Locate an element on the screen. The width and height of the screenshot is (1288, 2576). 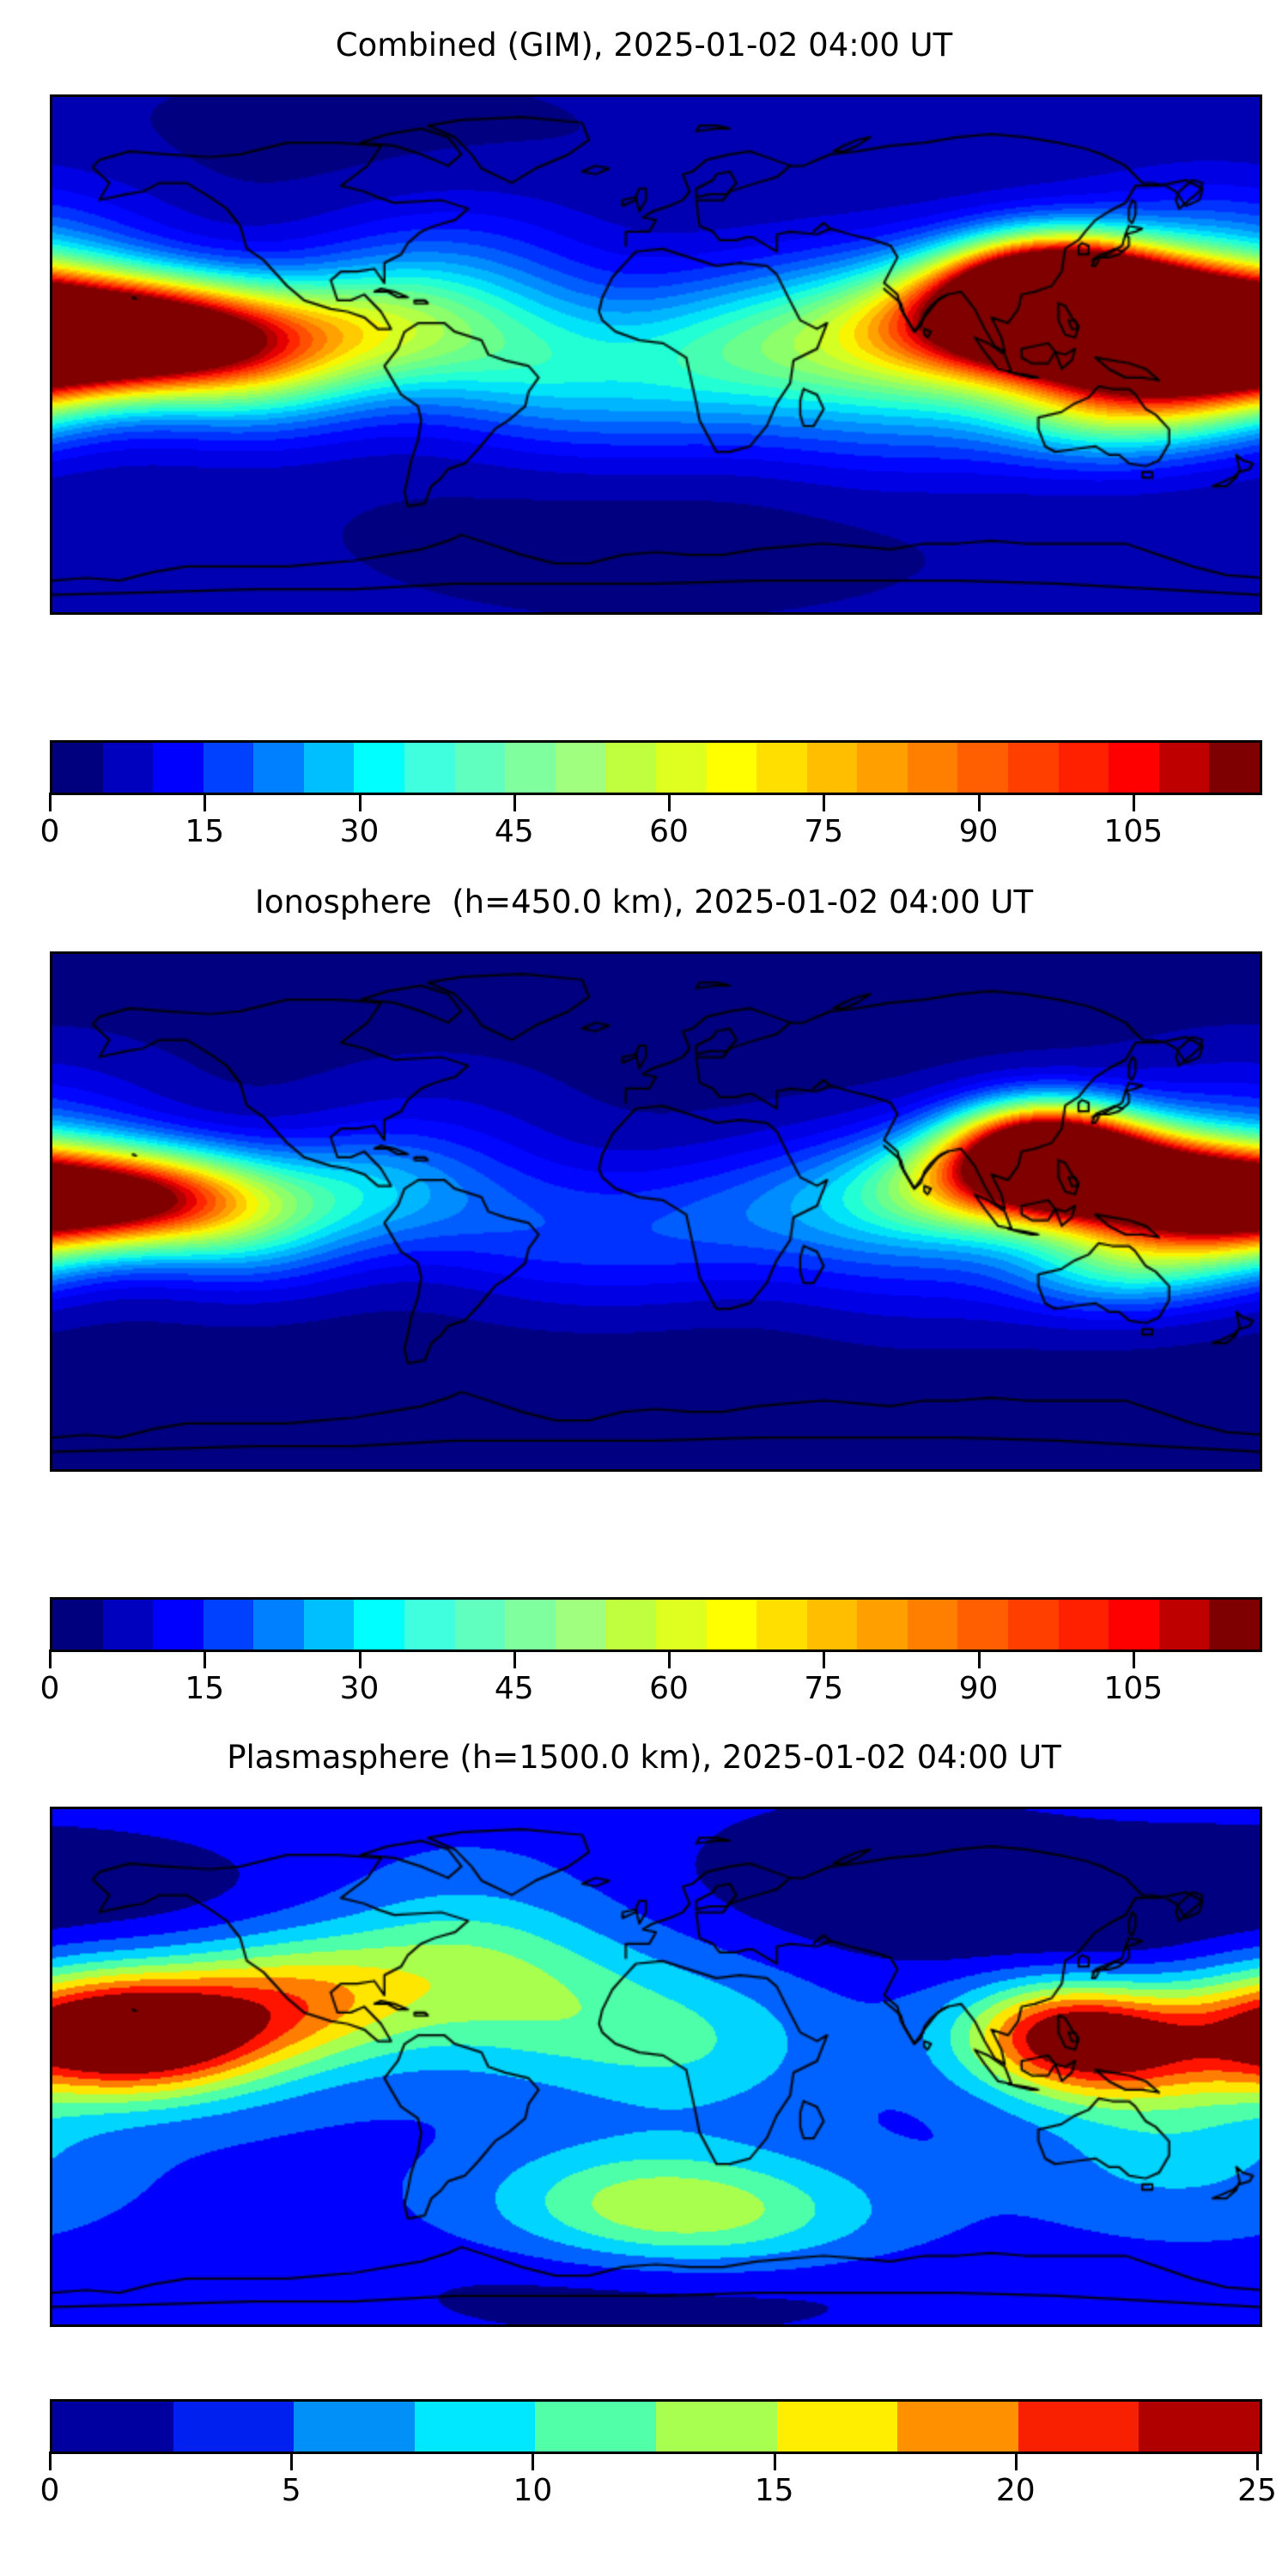
colorbar-ticks-1: 0 15 30 45 60 75 90 105 is located at coordinates (649, 1676).